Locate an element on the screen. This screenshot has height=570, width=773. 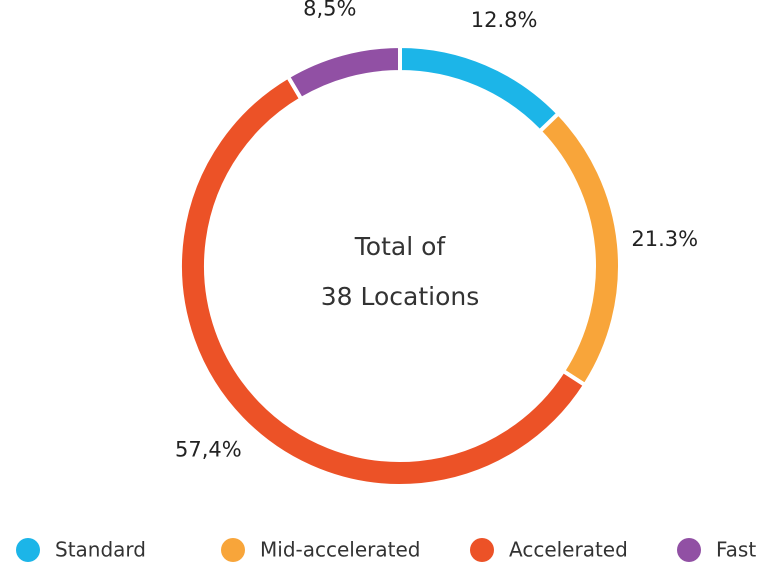
data-label: 57,4% is located at coordinates (208, 450).